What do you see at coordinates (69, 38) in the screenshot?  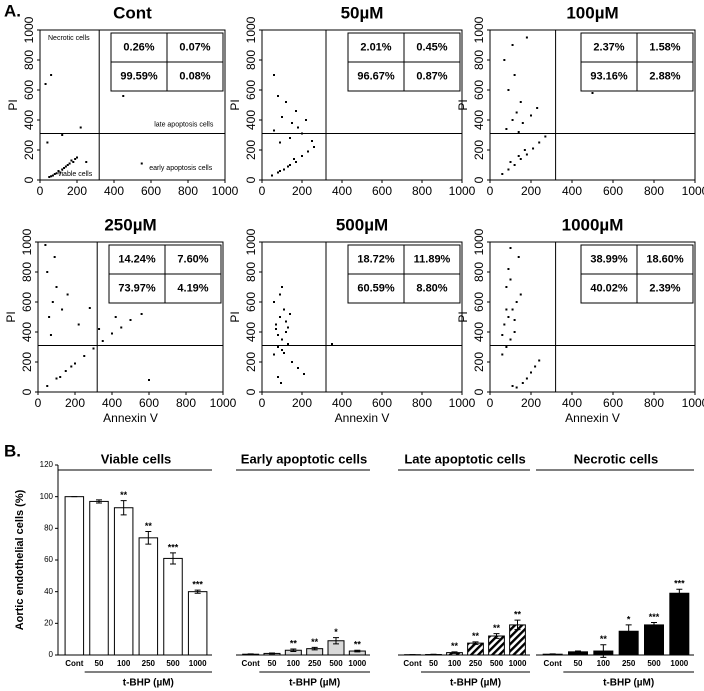 I see `quadrant-label: Necrotic cells` at bounding box center [69, 38].